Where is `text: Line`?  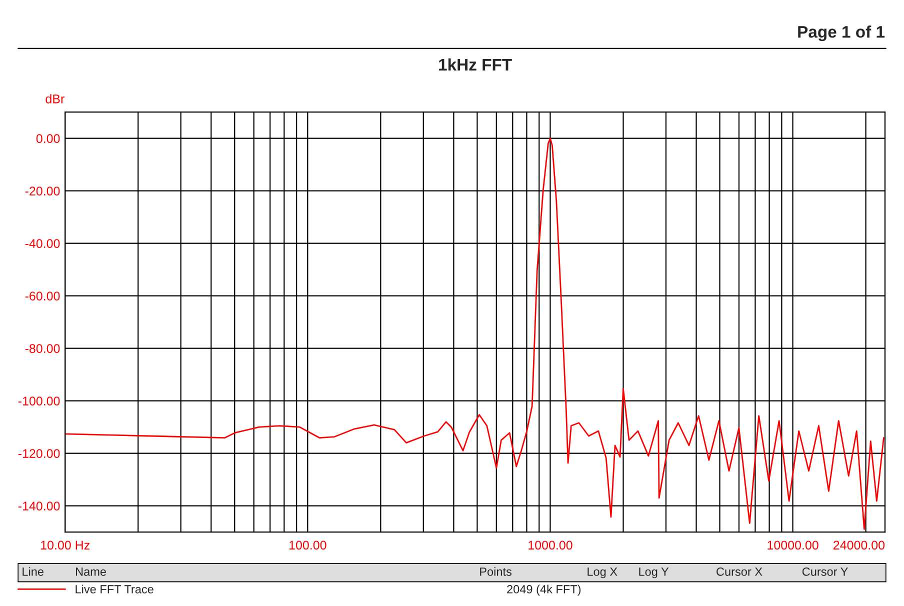 text: Line is located at coordinates (33, 571).